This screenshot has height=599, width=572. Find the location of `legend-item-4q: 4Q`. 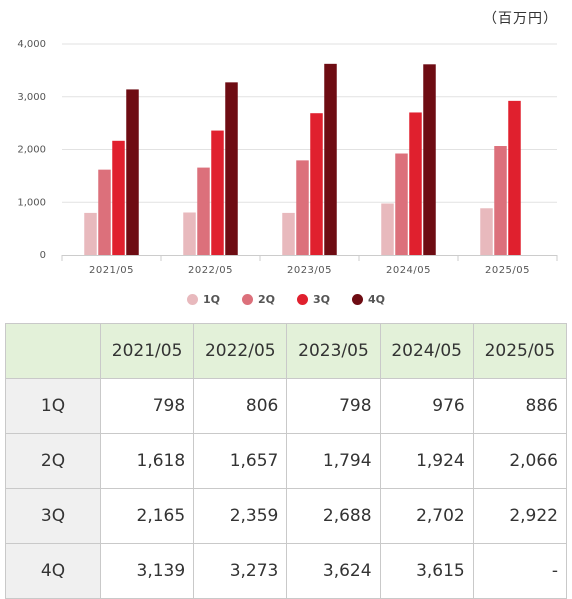

legend-item-4q: 4Q is located at coordinates (368, 299).